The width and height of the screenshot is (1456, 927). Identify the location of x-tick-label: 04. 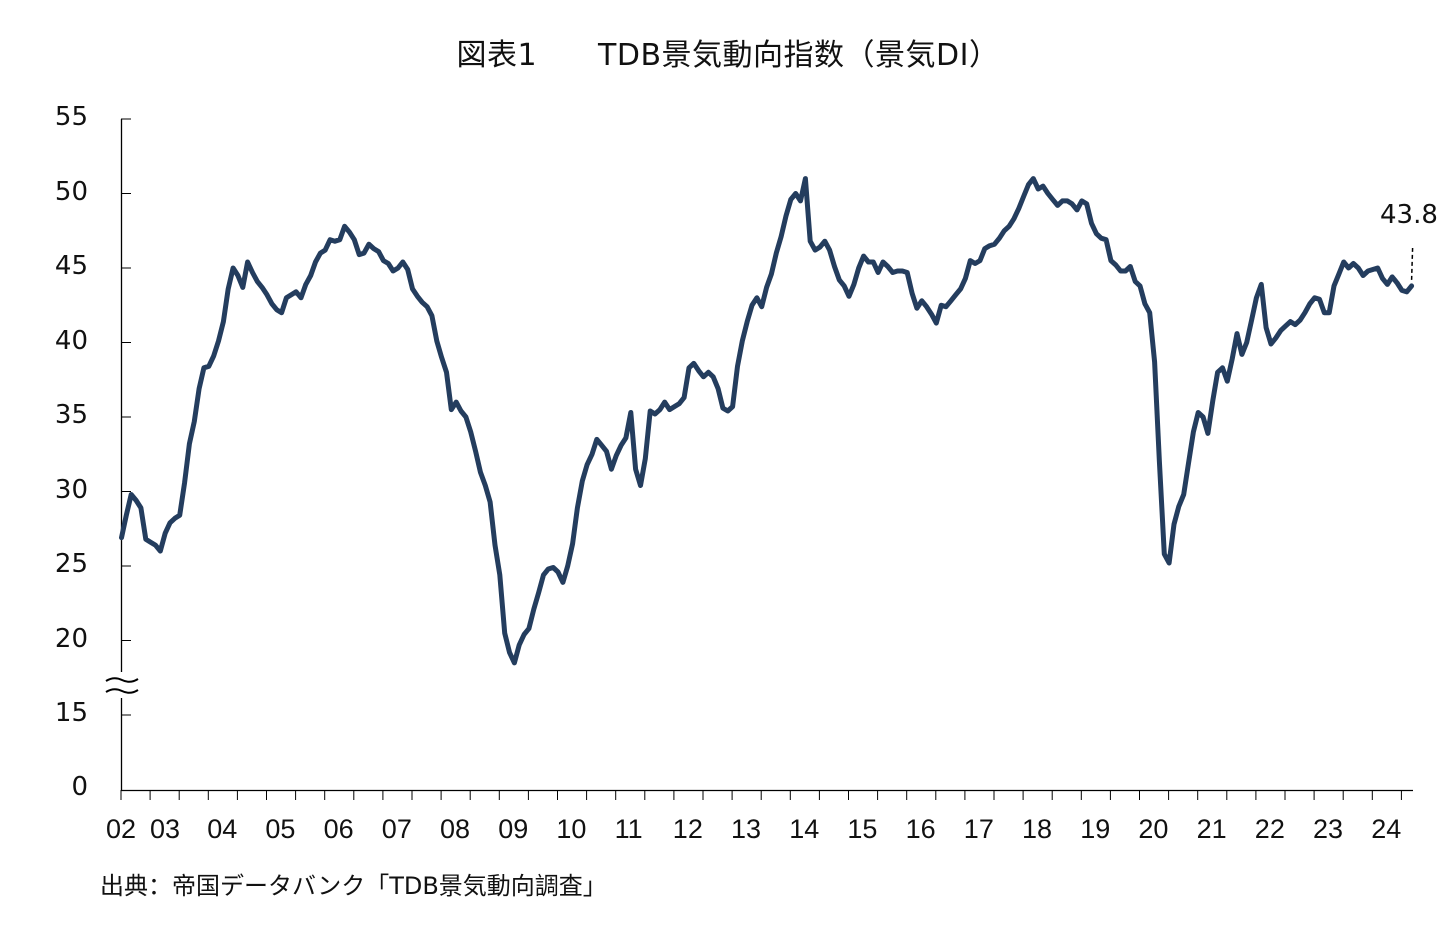
(222, 829).